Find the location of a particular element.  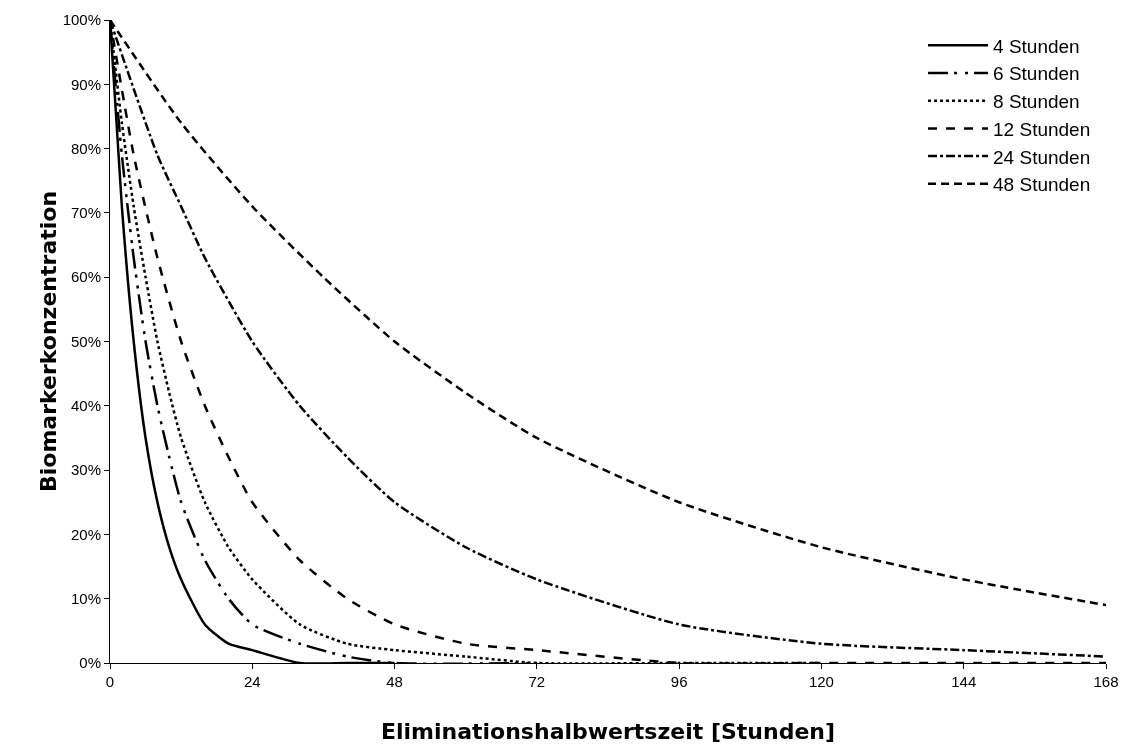

legend-label: 6 Stunden is located at coordinates (1036, 74).